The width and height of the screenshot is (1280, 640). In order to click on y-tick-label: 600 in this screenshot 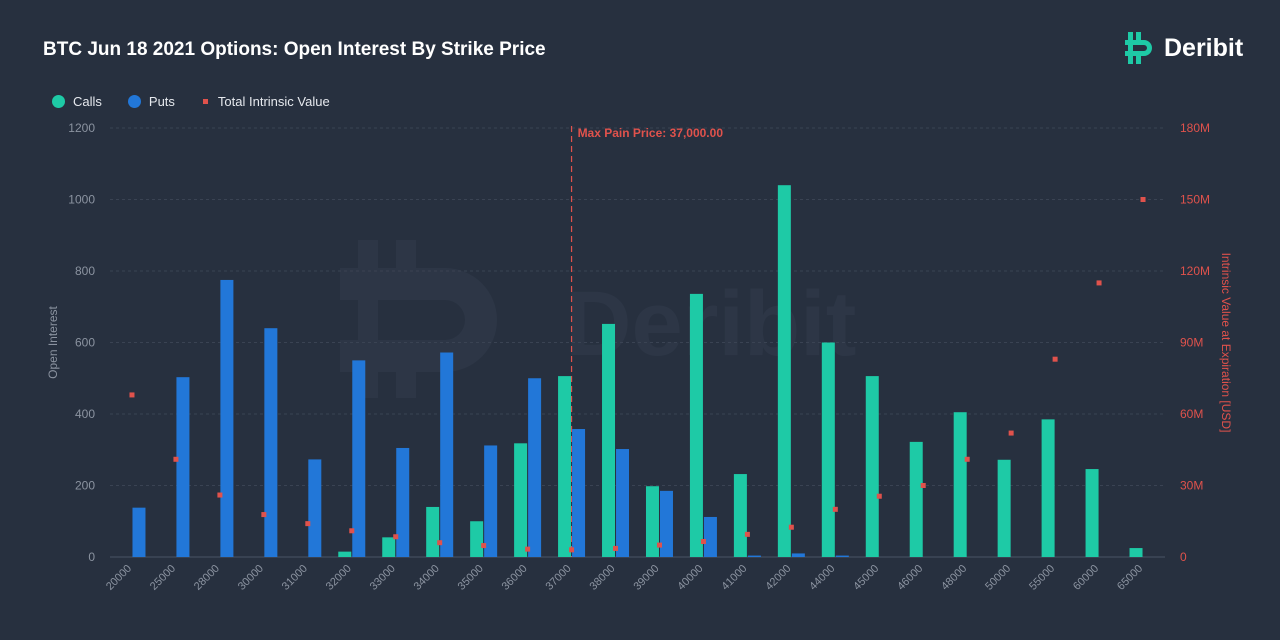, I will do `click(85, 343)`.